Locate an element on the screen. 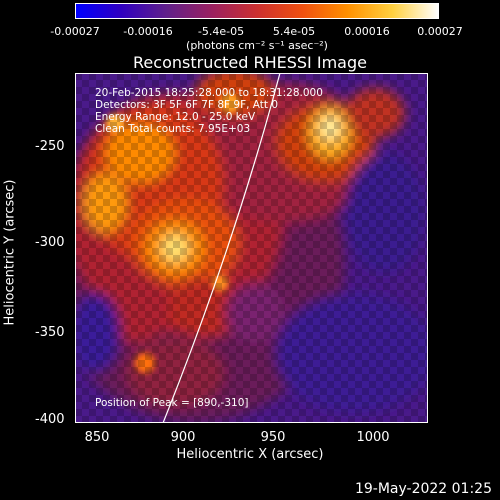 This screenshot has height=500, width=500. y-axis-label: Heliocentric Y (arcsec) is located at coordinates (10, 252).